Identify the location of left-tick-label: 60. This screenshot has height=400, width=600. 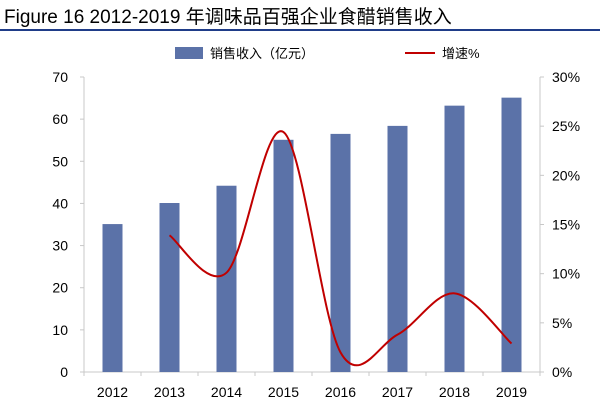
(60, 119).